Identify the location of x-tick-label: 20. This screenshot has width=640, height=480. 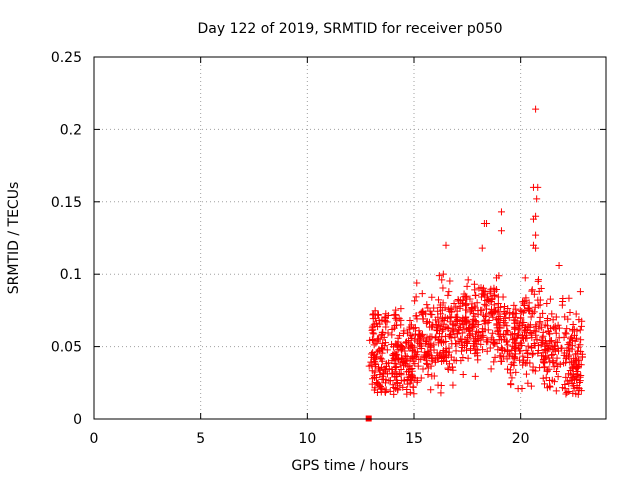
(521, 439).